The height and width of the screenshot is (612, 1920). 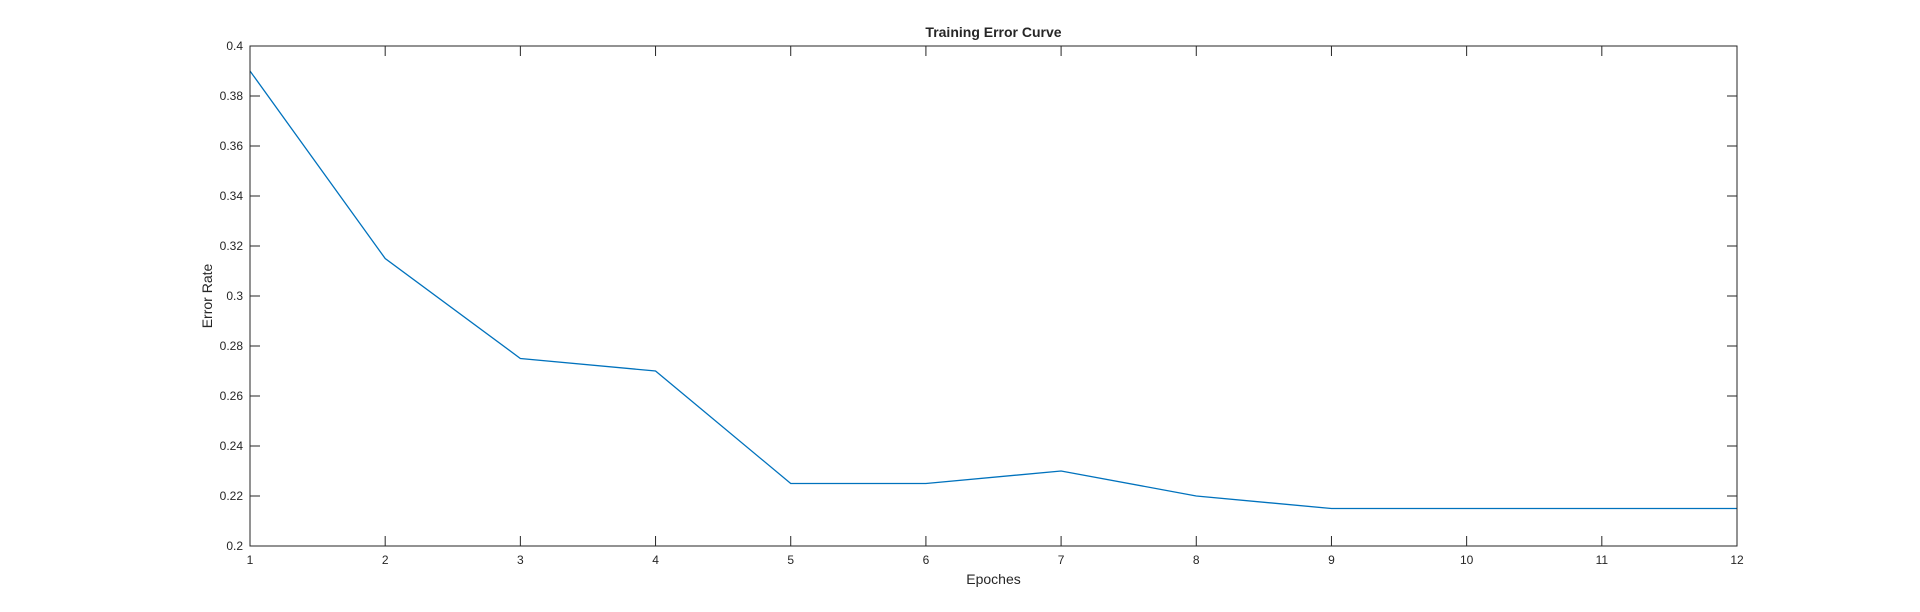 What do you see at coordinates (232, 346) in the screenshot?
I see `y-tick-label: 0.28` at bounding box center [232, 346].